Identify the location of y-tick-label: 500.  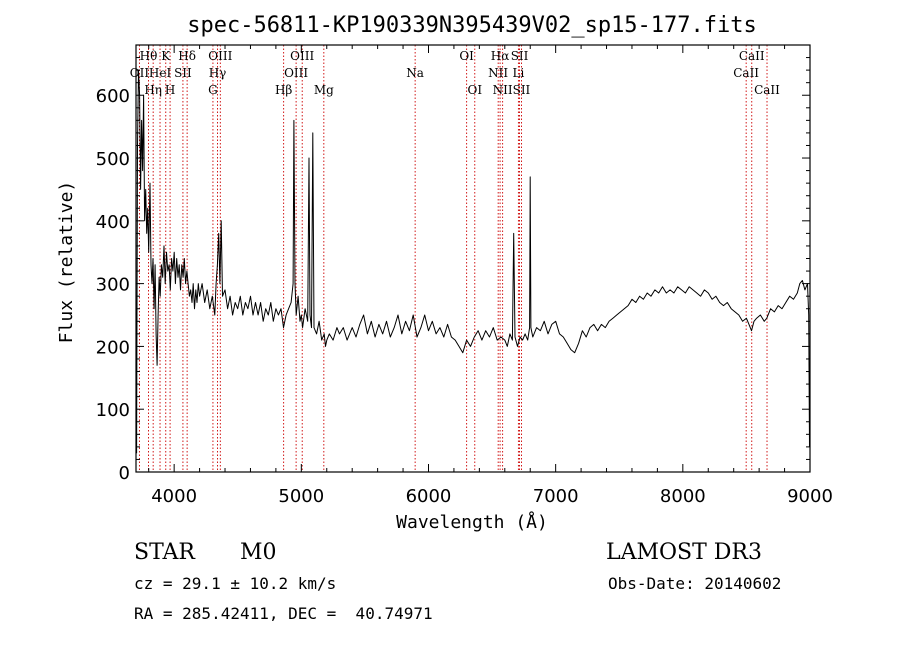
(113, 159).